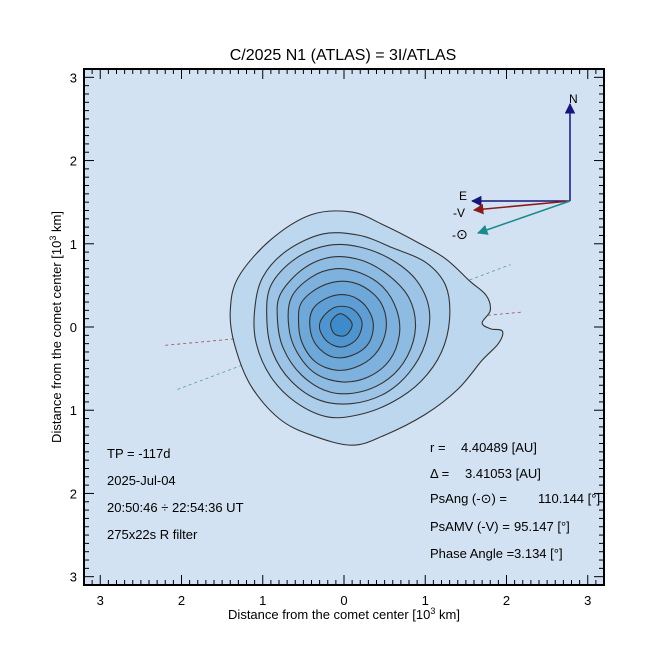 This screenshot has width=670, height=669. Describe the element at coordinates (343, 600) in the screenshot. I see `x-tick-label: 0` at that location.